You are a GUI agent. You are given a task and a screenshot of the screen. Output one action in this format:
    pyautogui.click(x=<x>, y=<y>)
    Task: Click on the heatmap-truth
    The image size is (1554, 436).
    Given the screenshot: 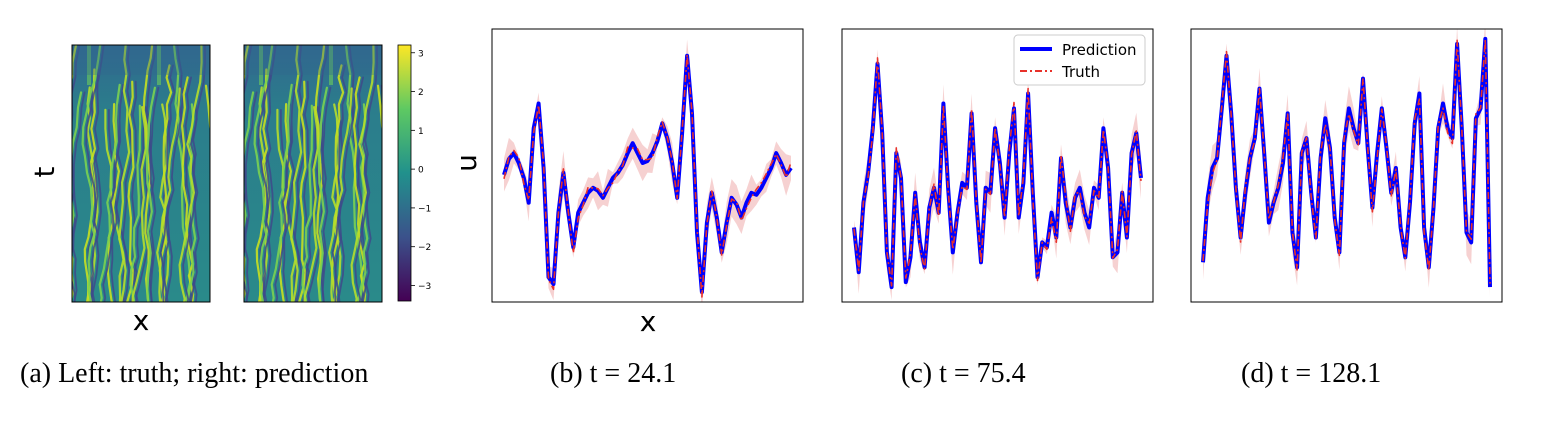 What is the action you would take?
    pyautogui.click(x=141, y=173)
    